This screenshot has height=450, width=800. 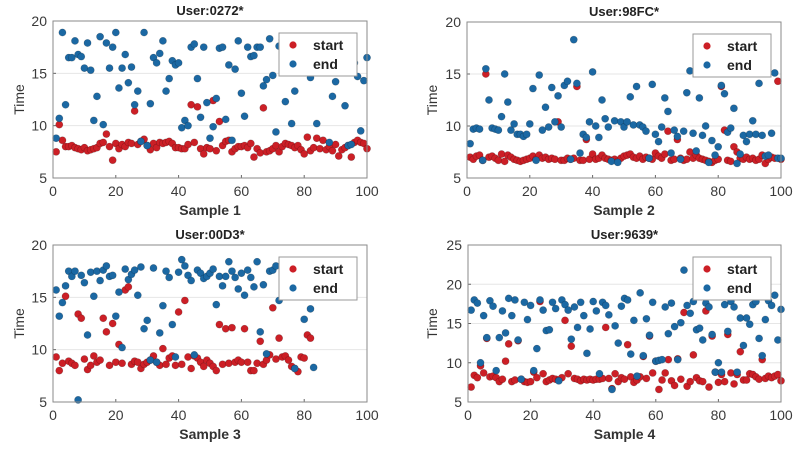 I want to click on series-end, so click(x=185, y=329).